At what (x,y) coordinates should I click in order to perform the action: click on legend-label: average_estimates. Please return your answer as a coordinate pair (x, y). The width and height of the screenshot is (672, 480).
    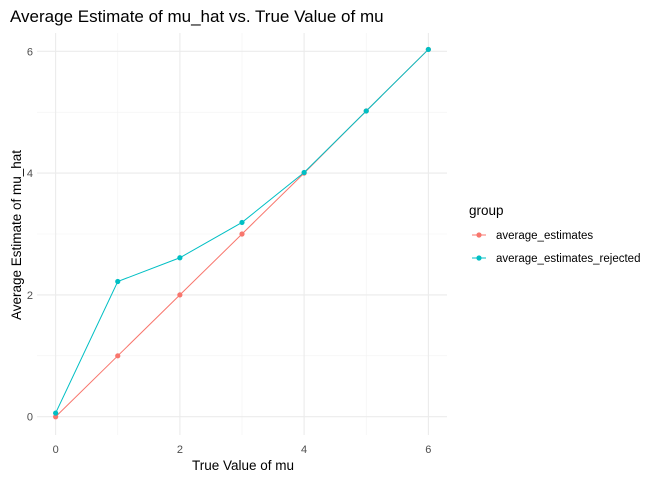
    Looking at the image, I should click on (544, 236).